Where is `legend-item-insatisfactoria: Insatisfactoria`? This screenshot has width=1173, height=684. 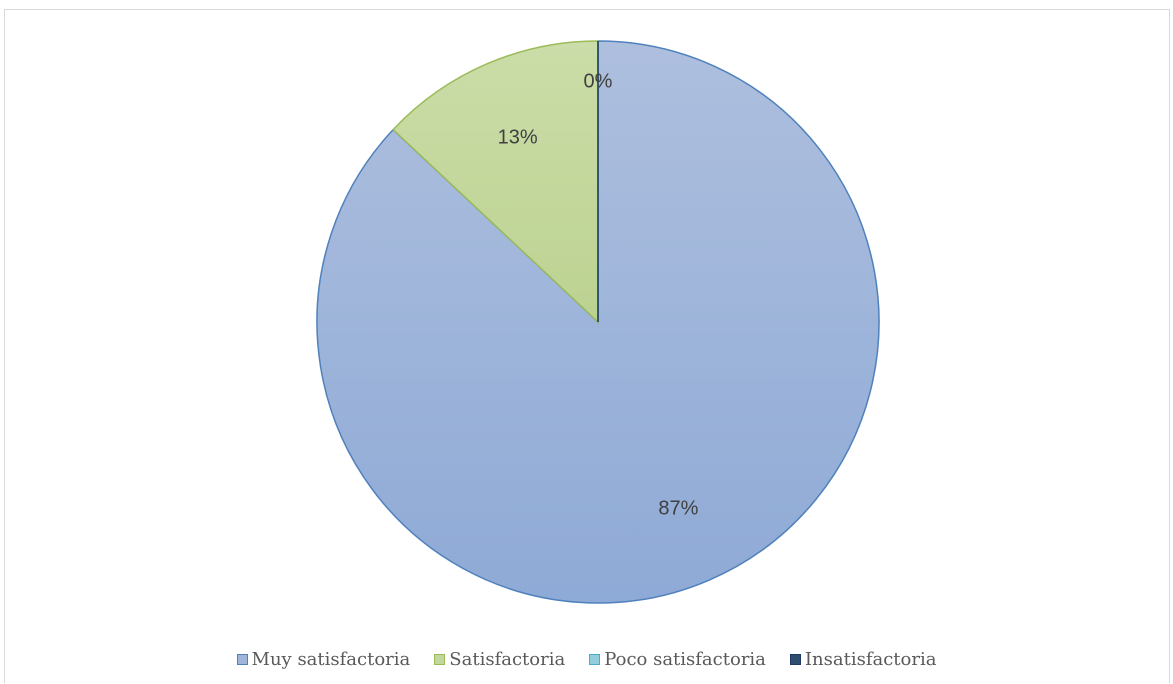 legend-item-insatisfactoria: Insatisfactoria is located at coordinates (863, 659).